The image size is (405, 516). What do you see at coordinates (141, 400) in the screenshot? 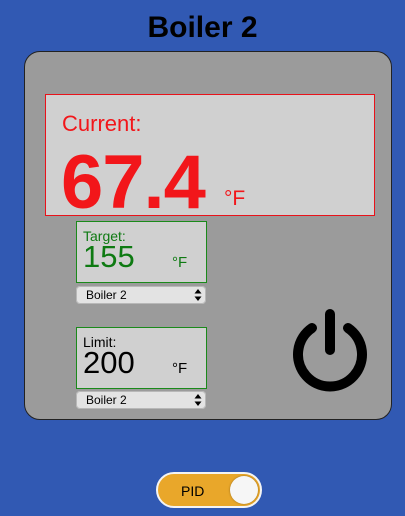
I see `limit-source-select: Boiler 2` at bounding box center [141, 400].